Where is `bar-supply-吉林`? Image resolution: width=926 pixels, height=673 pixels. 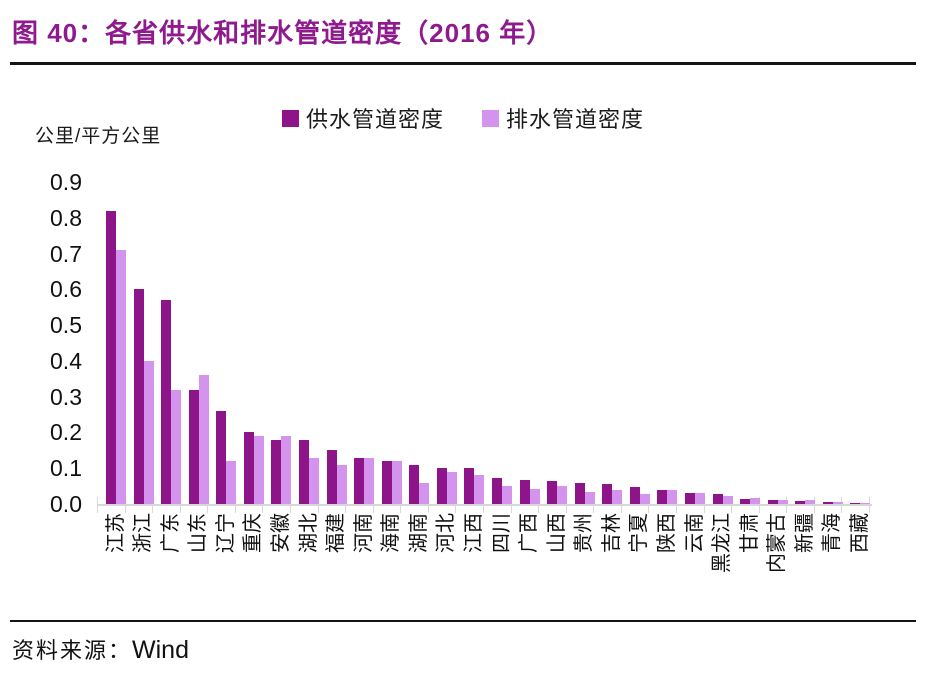
bar-supply-吉林 is located at coordinates (607, 494).